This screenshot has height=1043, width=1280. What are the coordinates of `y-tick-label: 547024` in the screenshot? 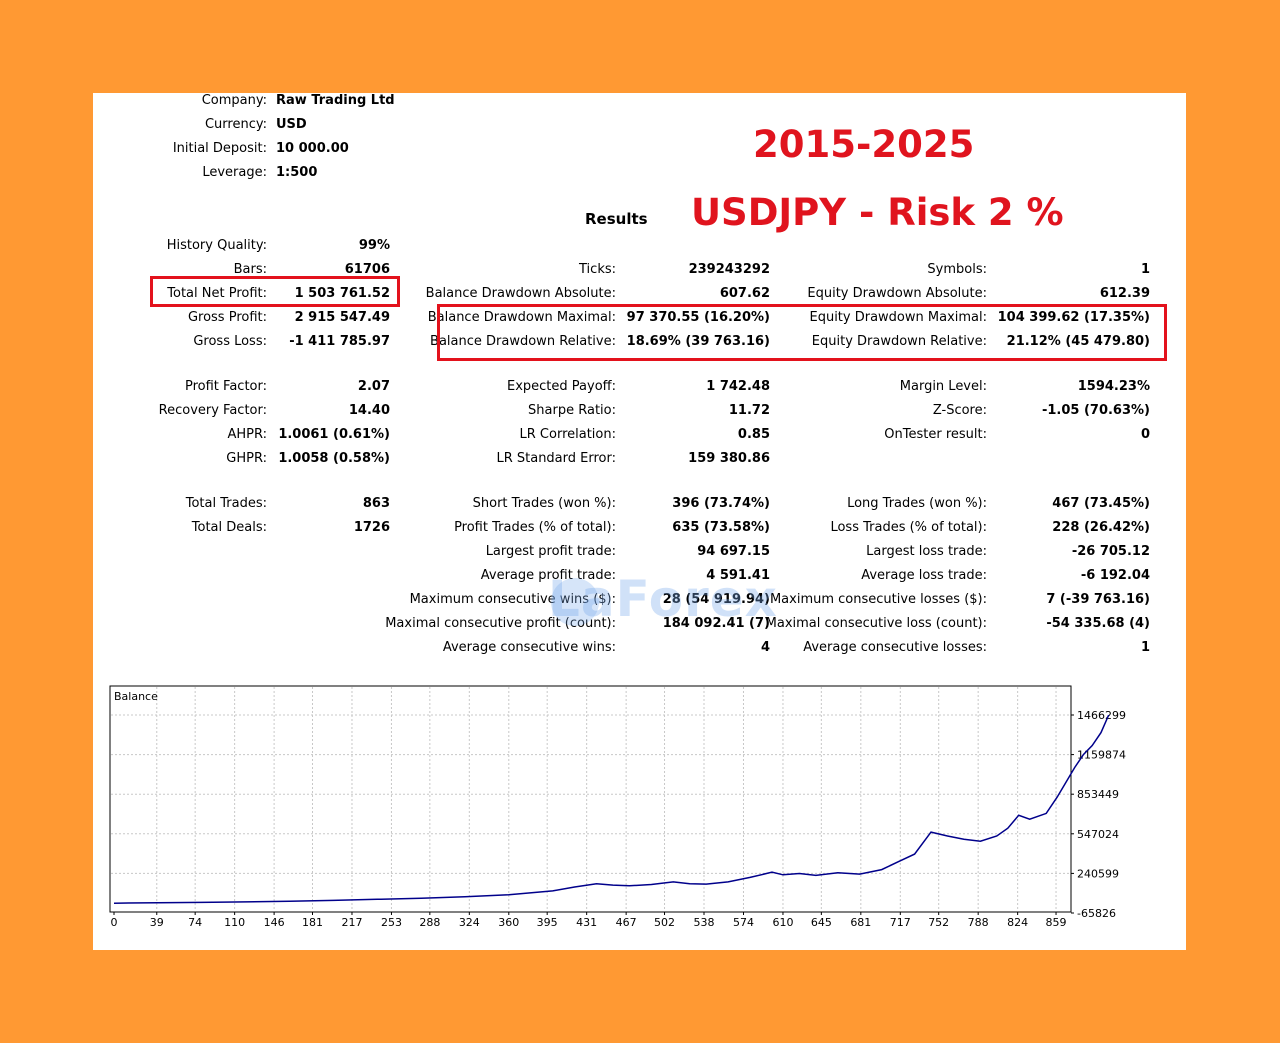 It's located at (1098, 834).